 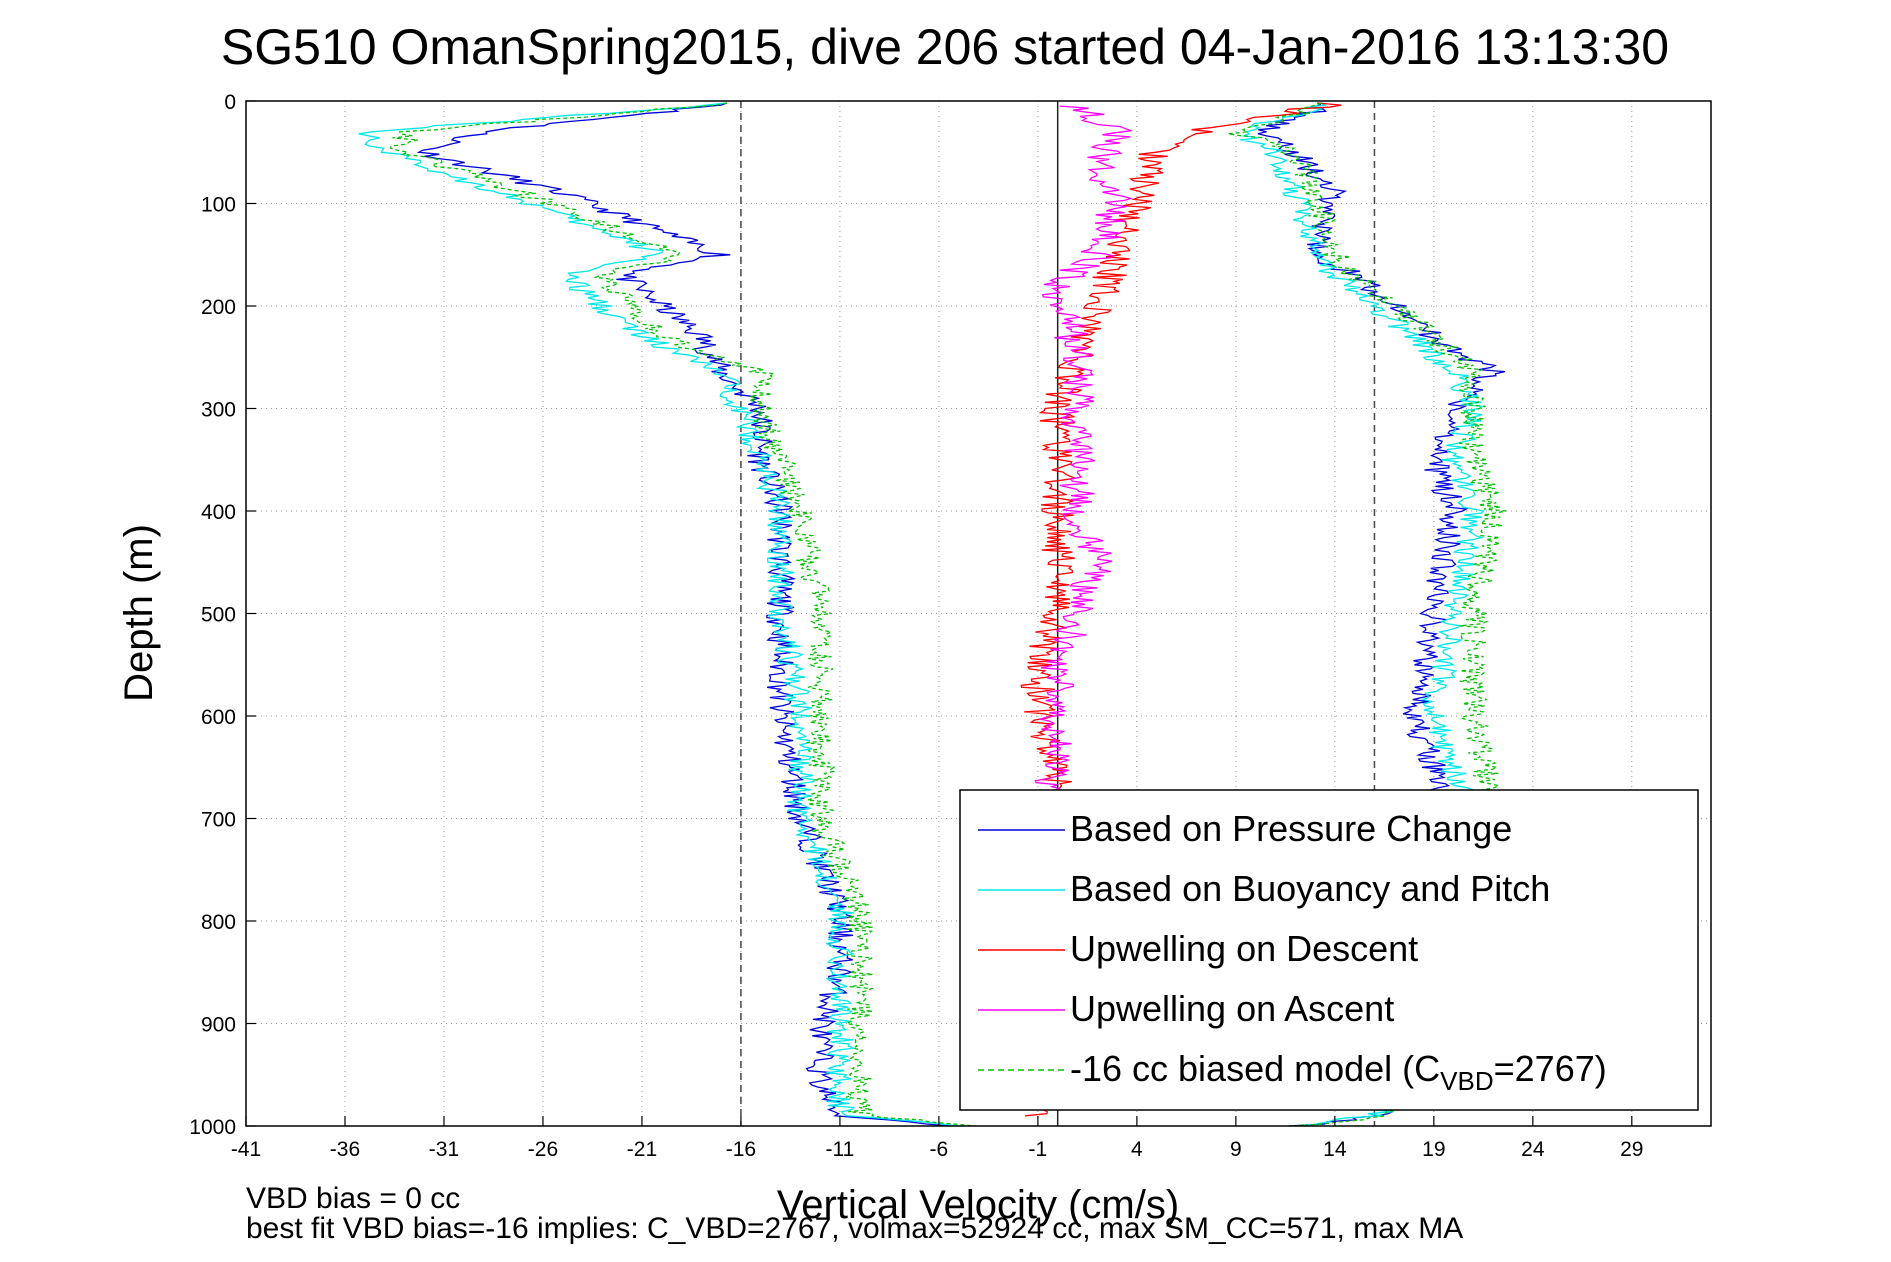 What do you see at coordinates (1374, 614) in the screenshot?
I see `series-16-cc-biased-model-c-vbd-2767-ascent-line` at bounding box center [1374, 614].